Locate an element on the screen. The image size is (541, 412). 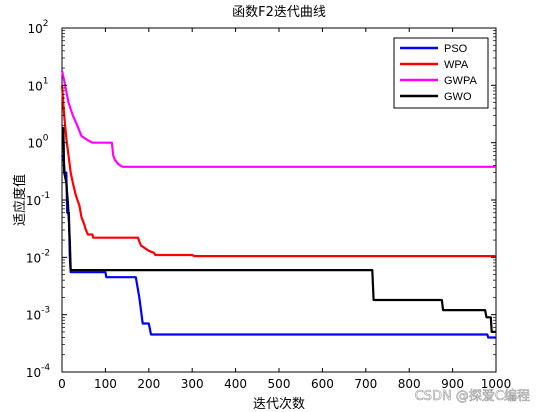
x-tick-label: 0 is located at coordinates (62, 384).